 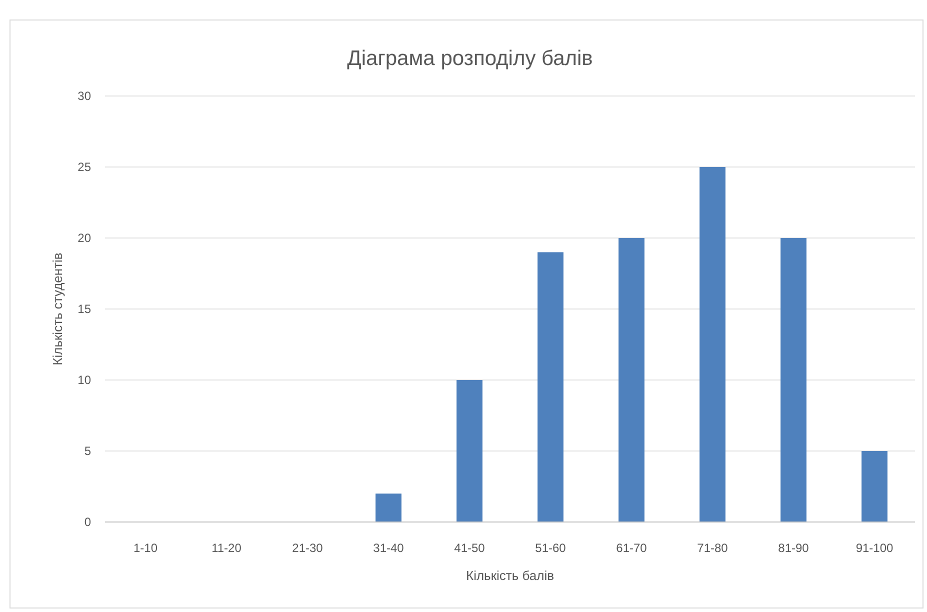 I want to click on y-tick-label: 15, so click(x=85, y=309).